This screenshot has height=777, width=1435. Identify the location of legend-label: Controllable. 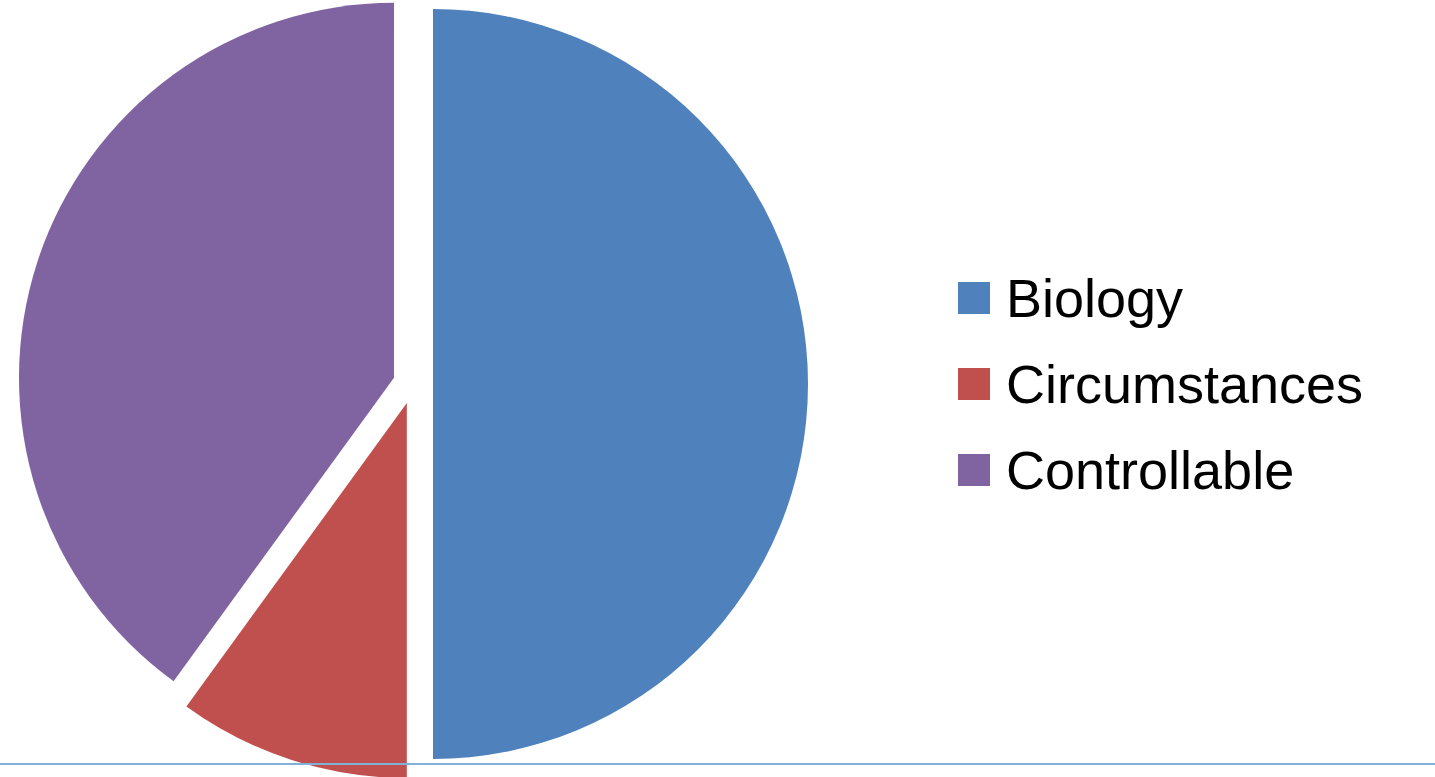
(1150, 470).